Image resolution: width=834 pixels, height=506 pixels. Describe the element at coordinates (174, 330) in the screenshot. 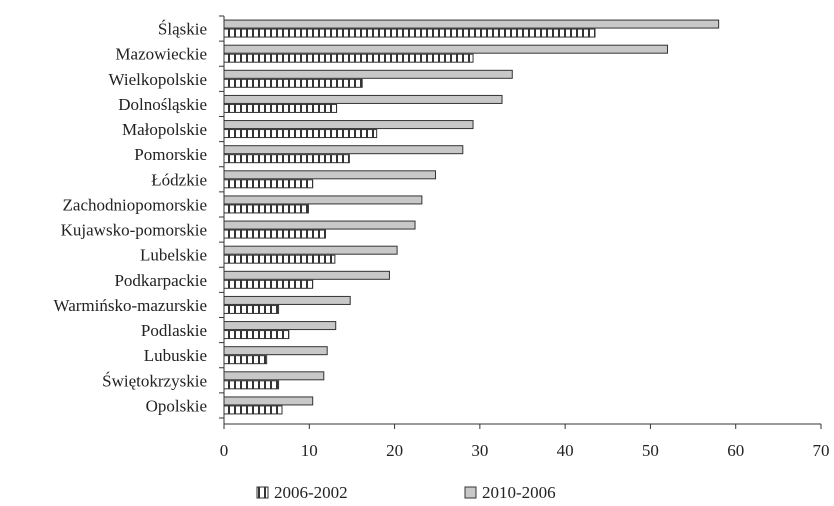

I see `category-label: Podlaskie` at that location.